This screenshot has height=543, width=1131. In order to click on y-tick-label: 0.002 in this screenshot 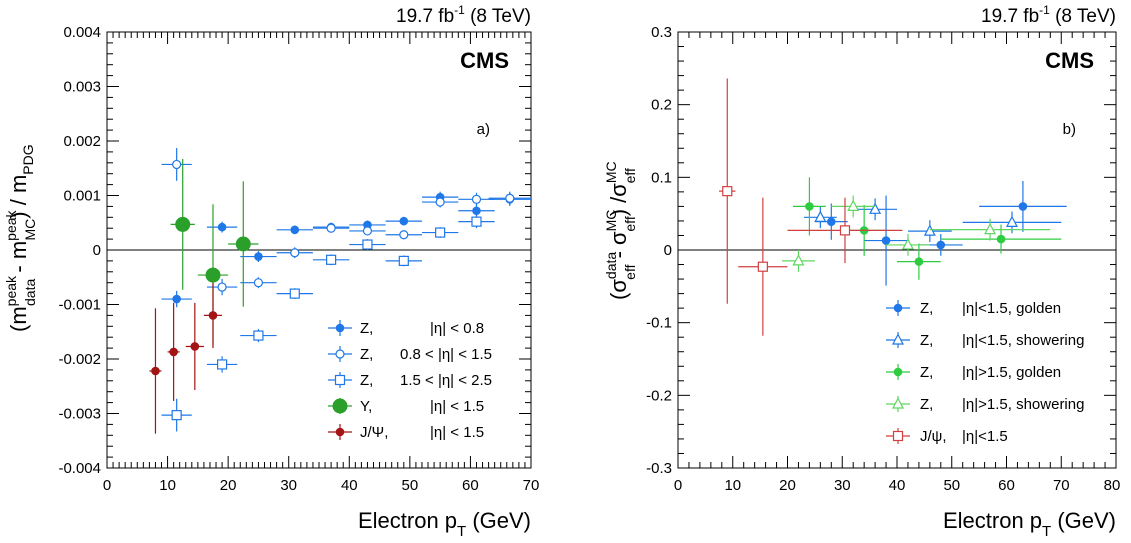, I will do `click(82, 141)`.